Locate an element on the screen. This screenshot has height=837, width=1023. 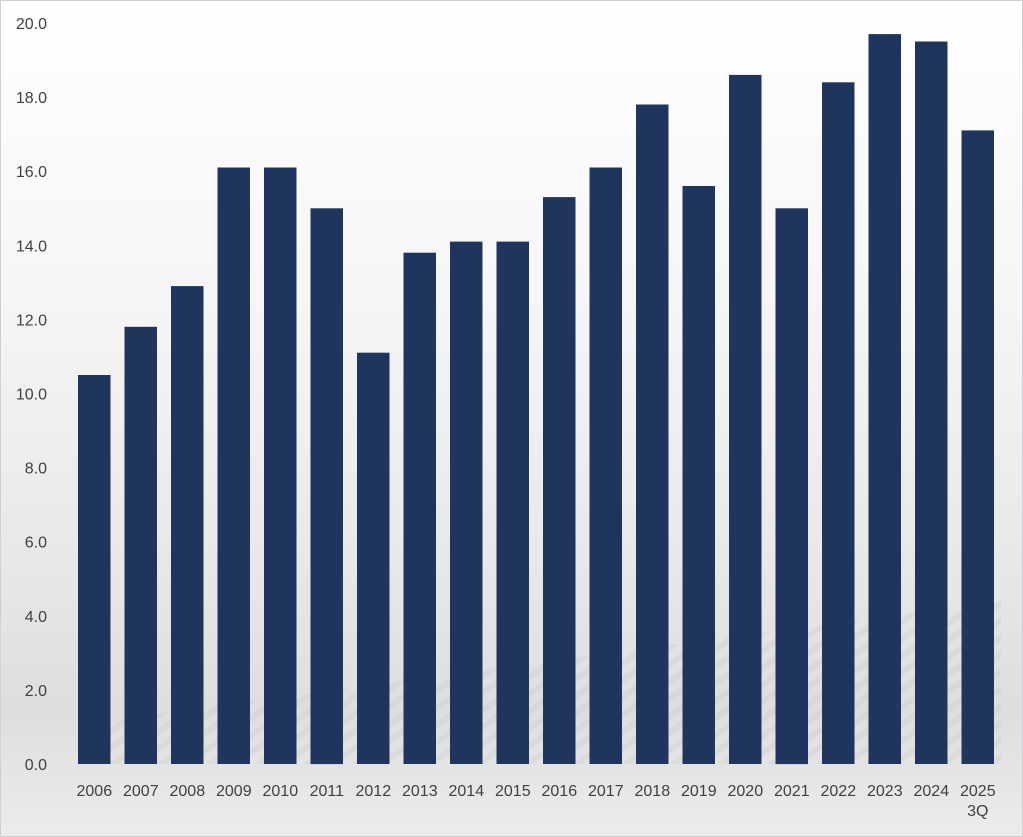
y-tick-label: 2.0 is located at coordinates (36, 691).